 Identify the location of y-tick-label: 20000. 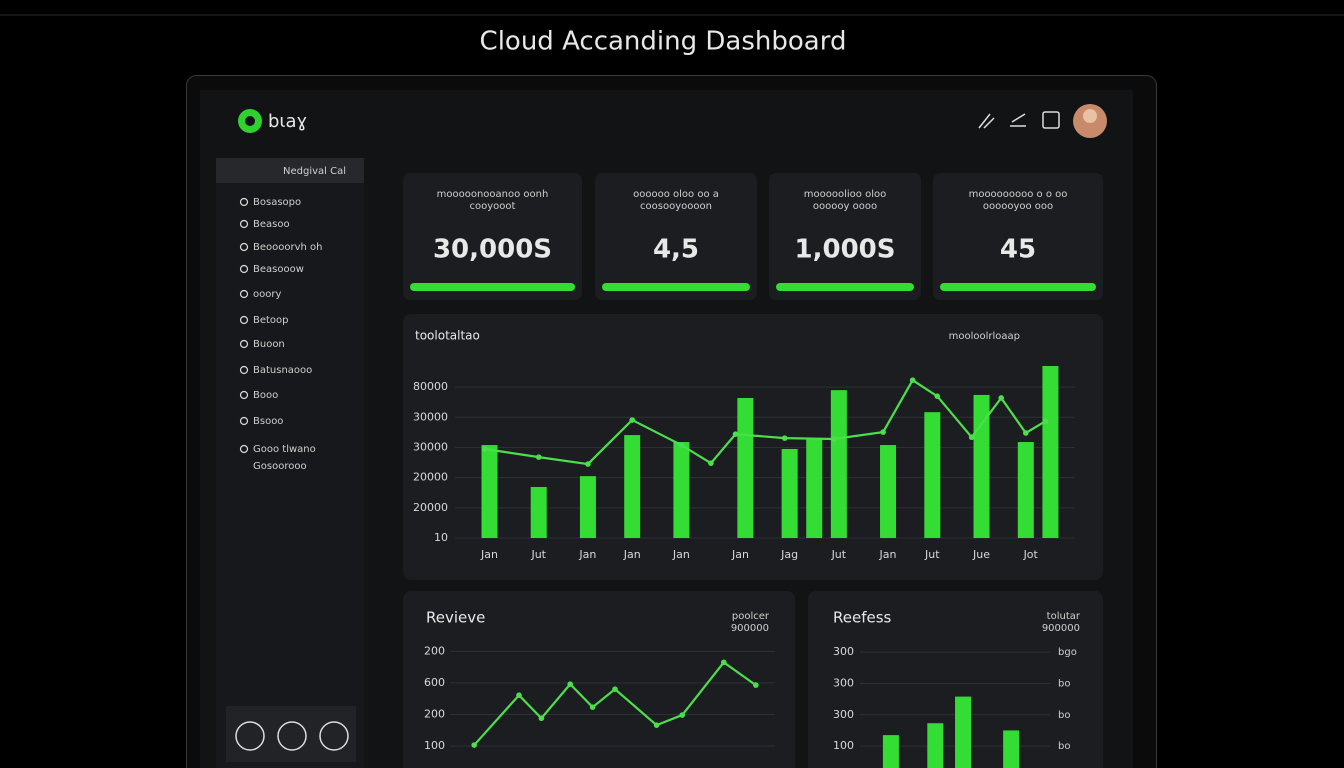
(430, 507).